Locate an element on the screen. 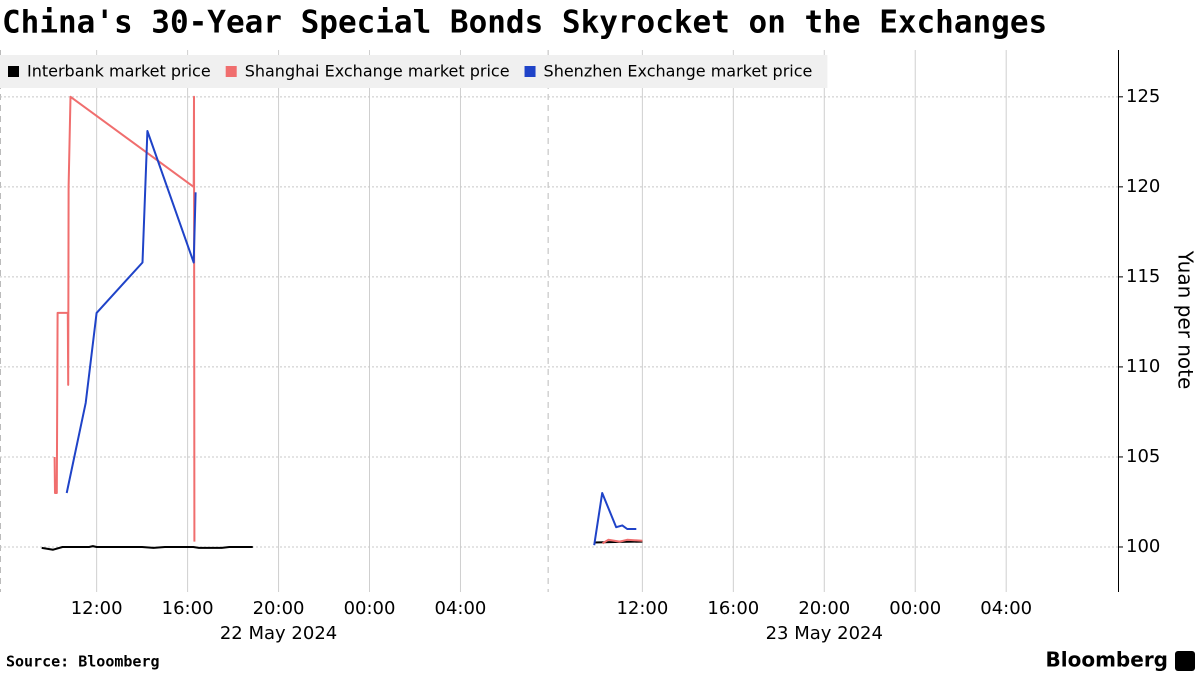 This screenshot has height=675, width=1200. legend-background is located at coordinates (414, 71).